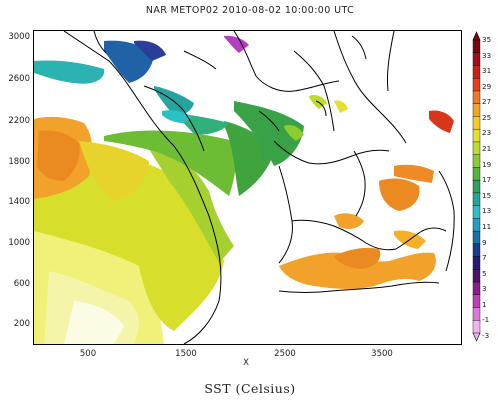  I want to click on colorbar-label: 29, so click(487, 86).